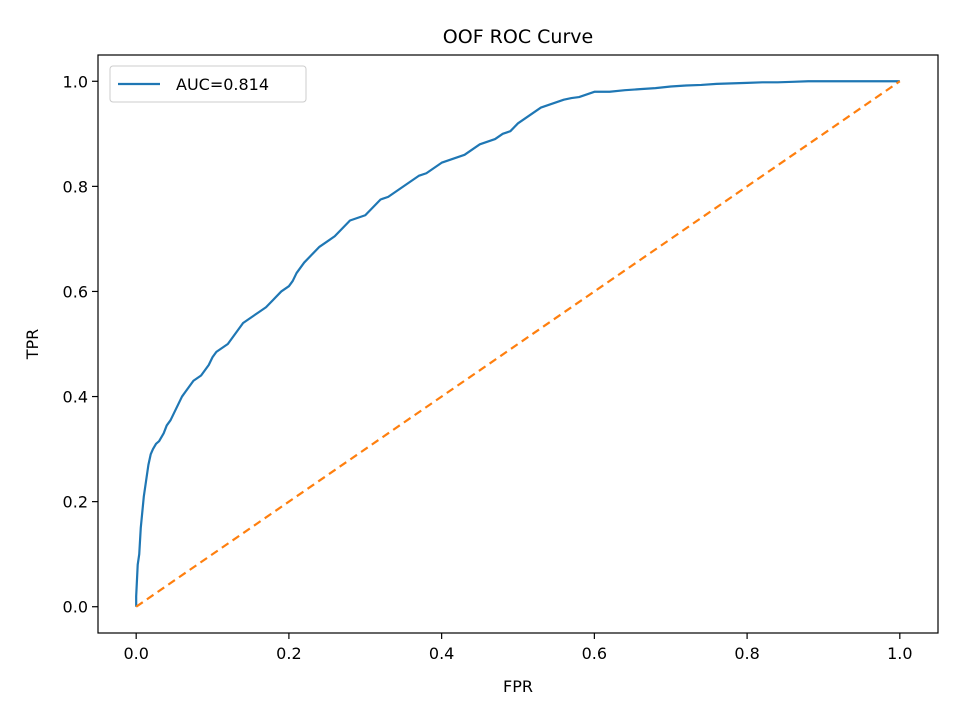  What do you see at coordinates (75, 186) in the screenshot?
I see `y-tick-label: 0.8` at bounding box center [75, 186].